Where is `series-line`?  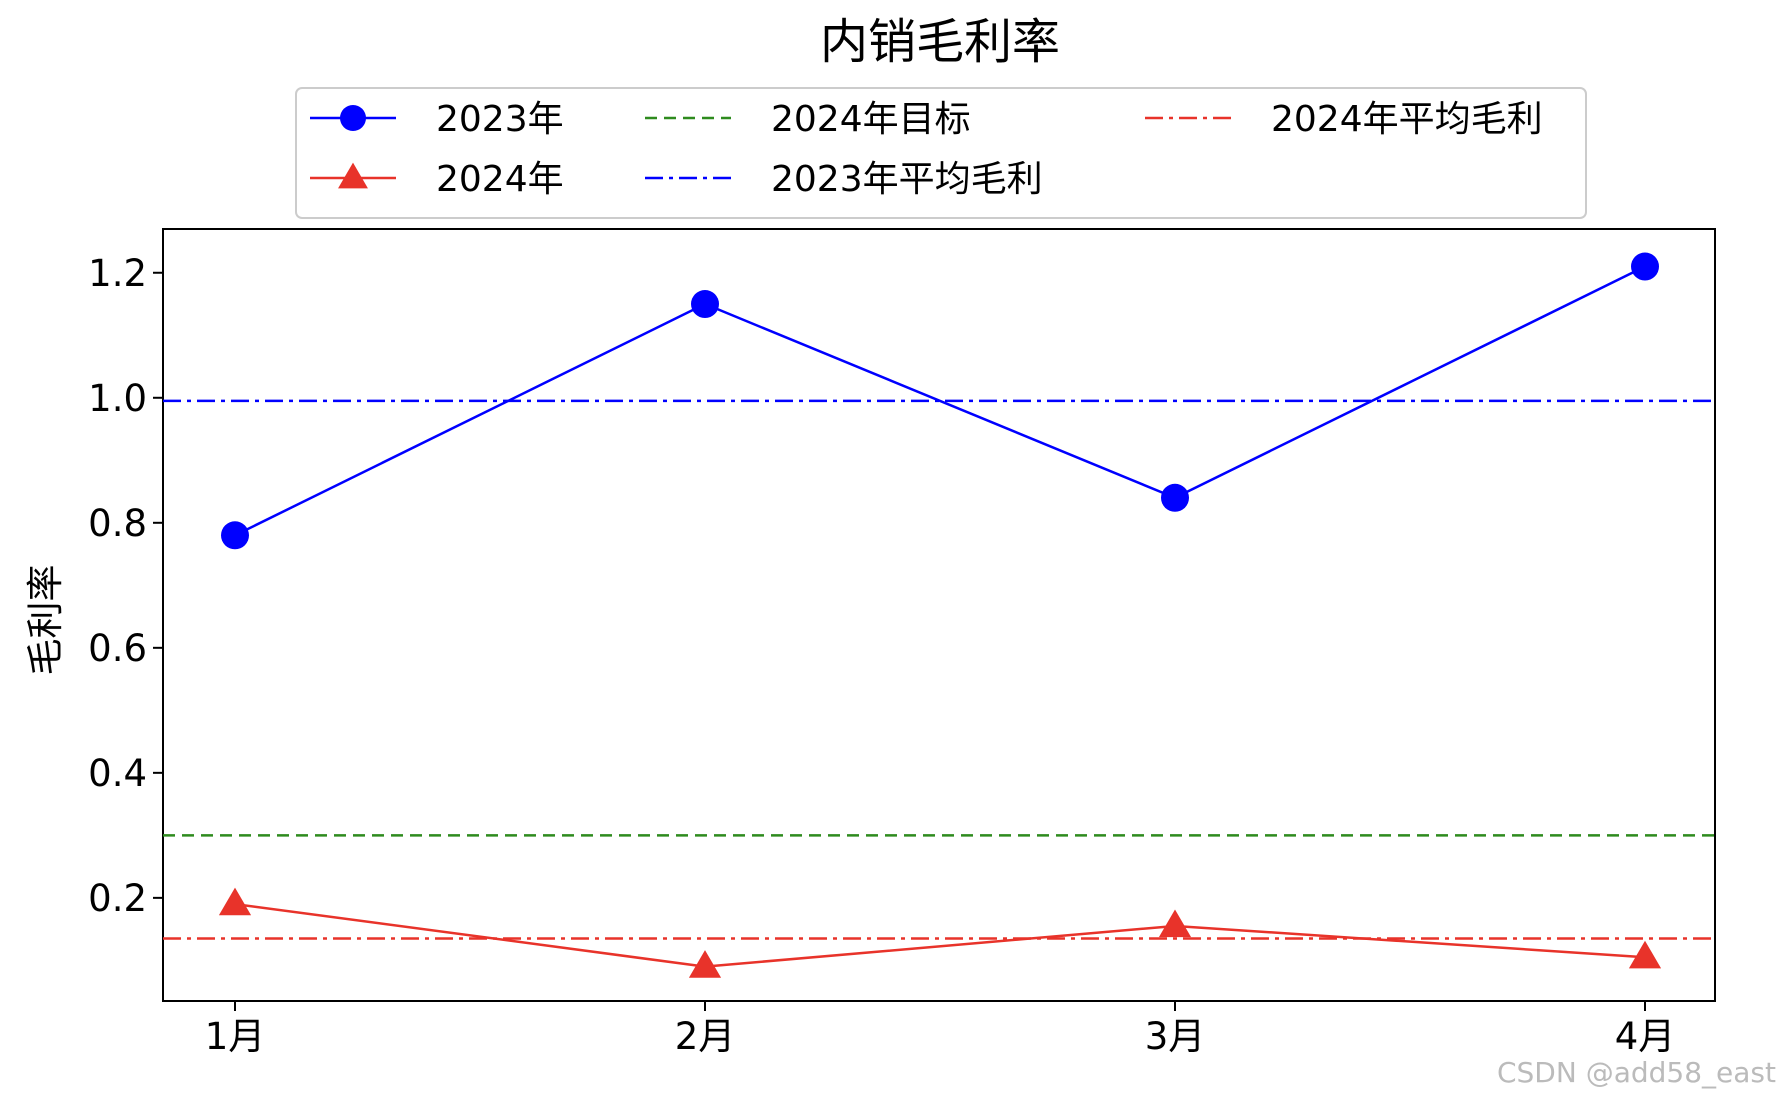 series-line is located at coordinates (940, 935).